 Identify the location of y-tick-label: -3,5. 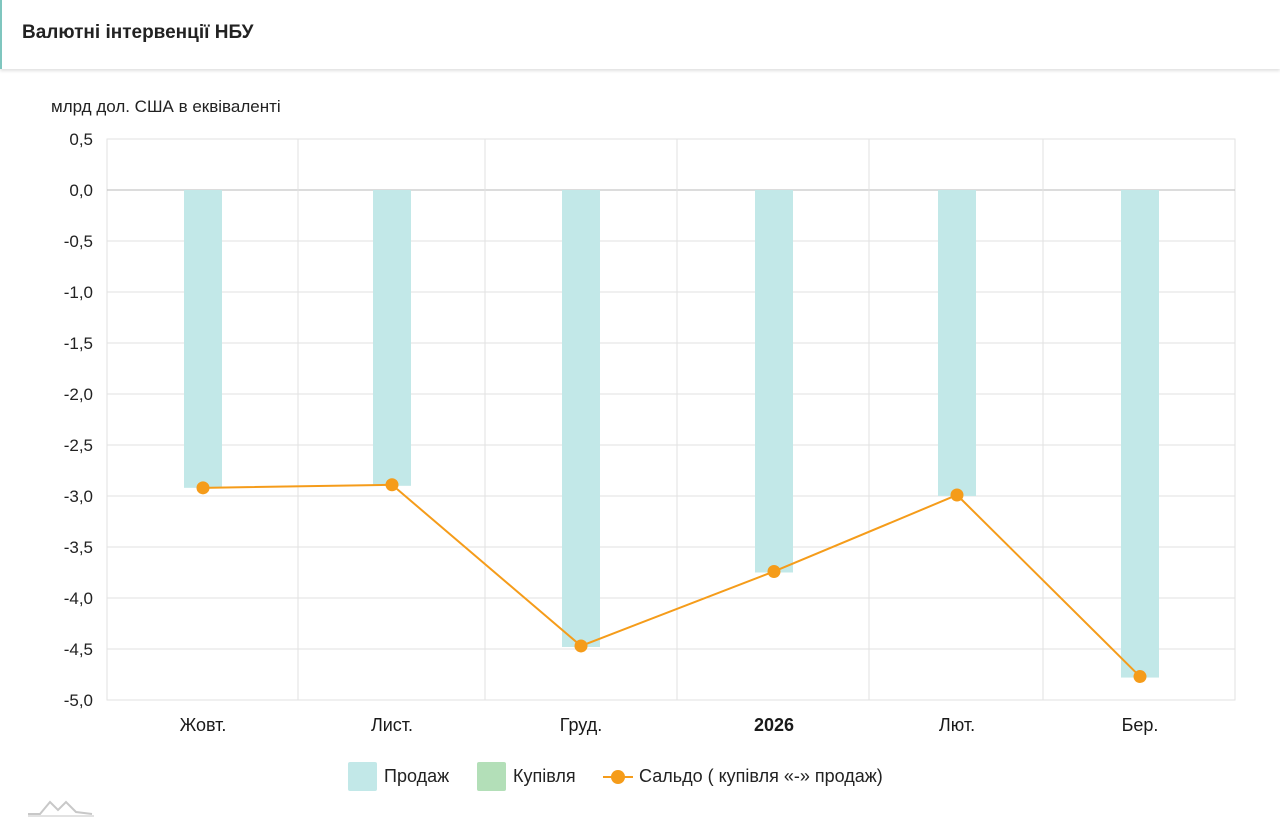
(78, 547).